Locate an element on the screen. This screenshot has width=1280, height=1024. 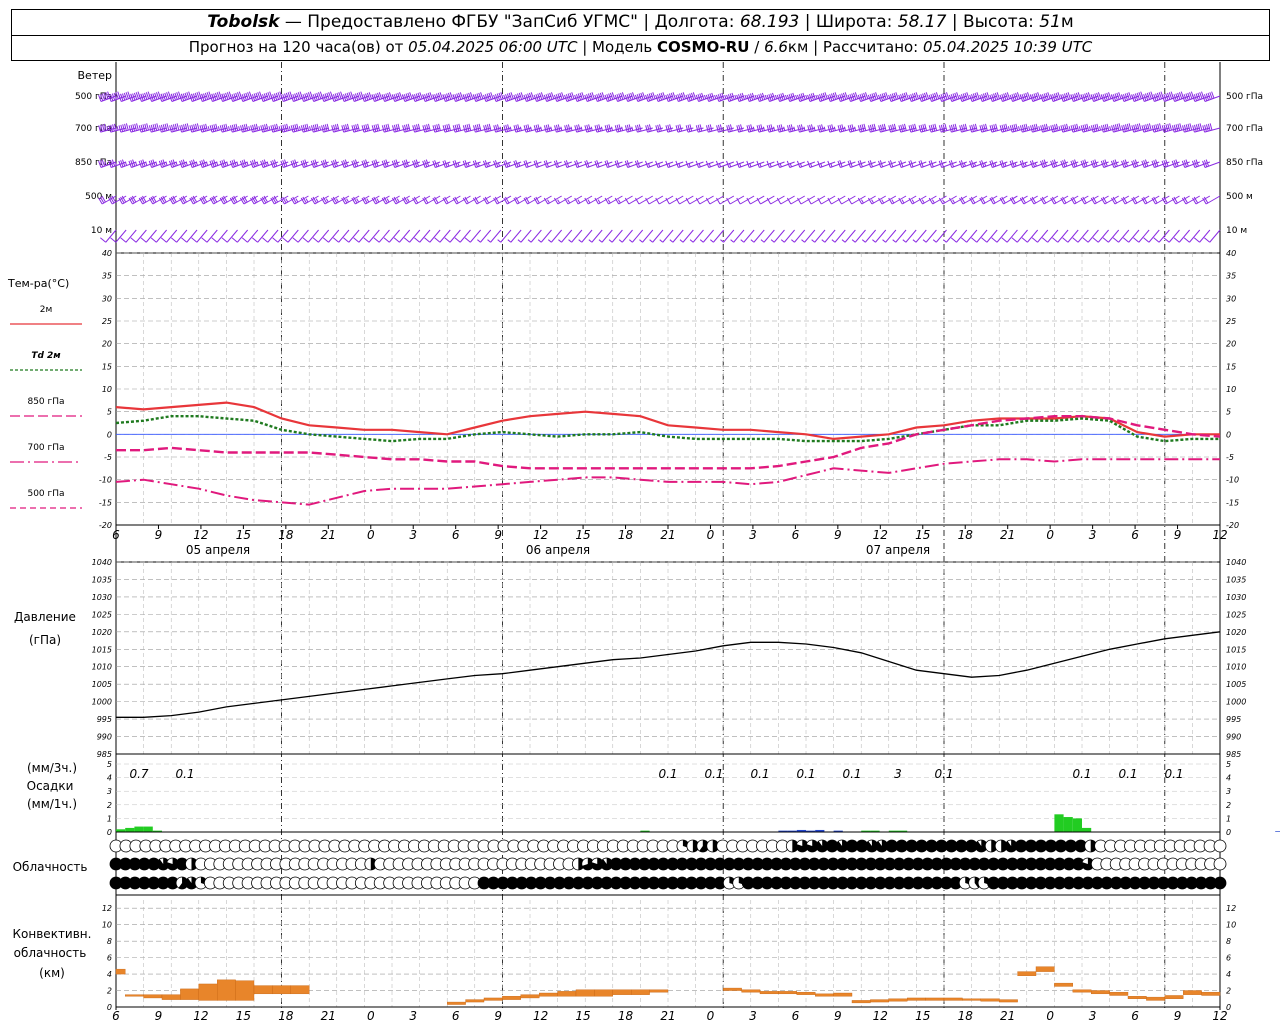
temp-ytick-right: 10 is located at coordinates (1231, 389).